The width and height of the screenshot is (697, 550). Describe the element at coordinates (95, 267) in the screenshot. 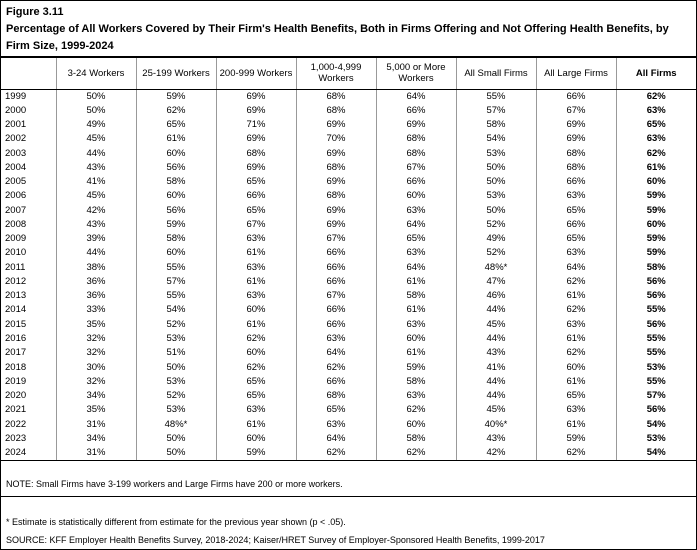

I see `value-cell: 38%` at that location.